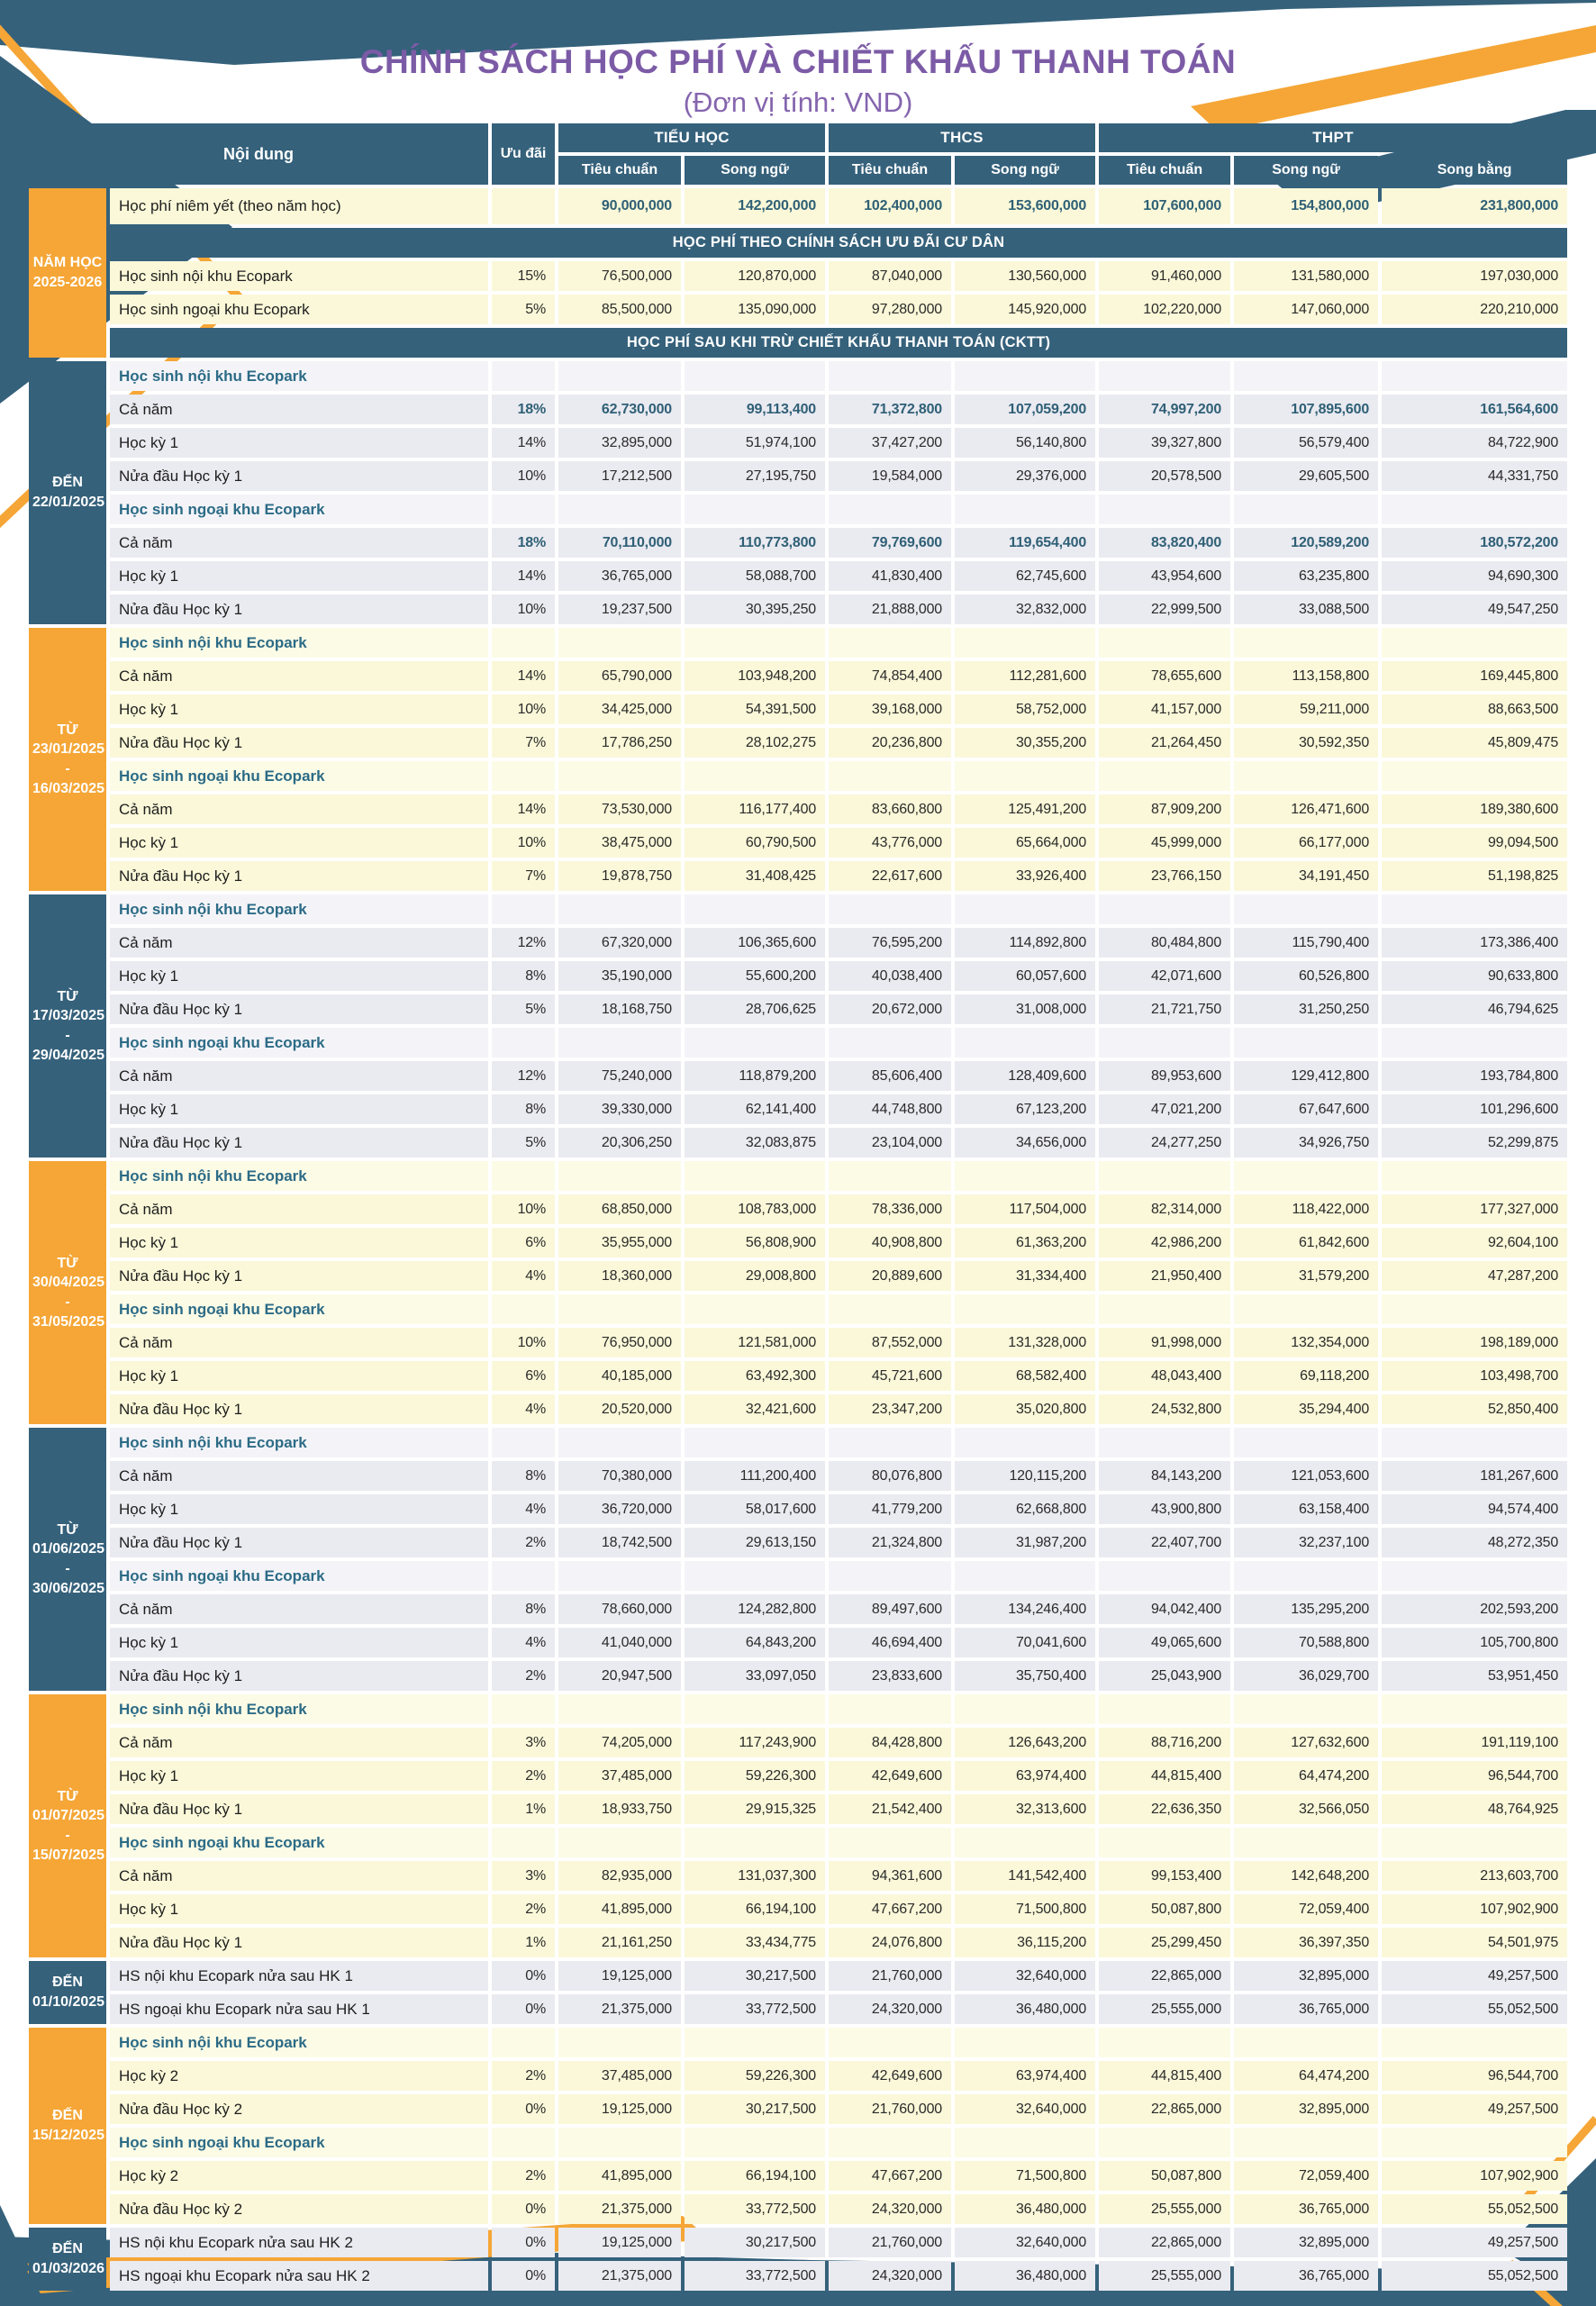 This screenshot has width=1596, height=2306. What do you see at coordinates (1026, 170) in the screenshot?
I see `header-thcs-song-ngu: Song ngữ` at bounding box center [1026, 170].